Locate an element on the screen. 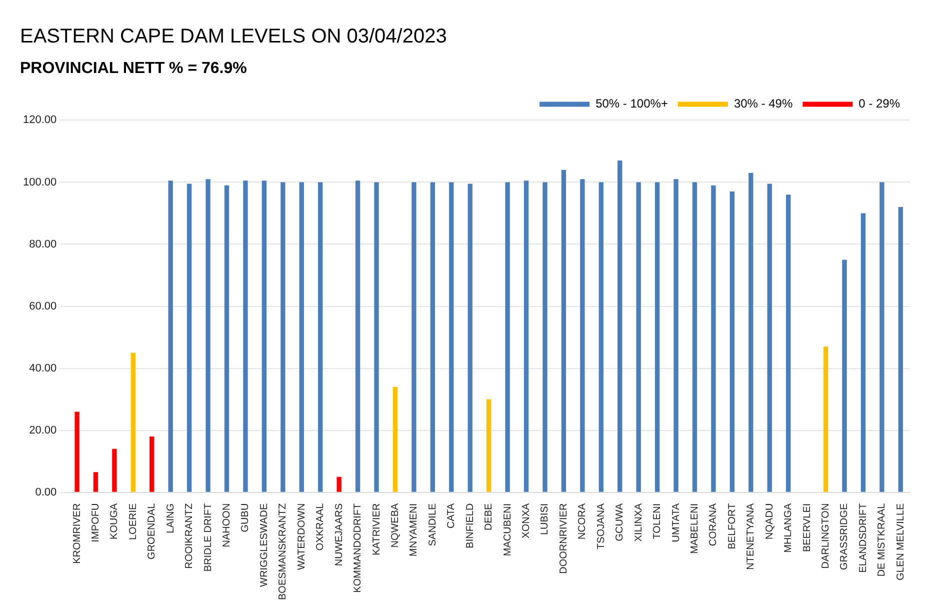 The width and height of the screenshot is (930, 613). x-tick-label: WATERDOWN is located at coordinates (302, 536).